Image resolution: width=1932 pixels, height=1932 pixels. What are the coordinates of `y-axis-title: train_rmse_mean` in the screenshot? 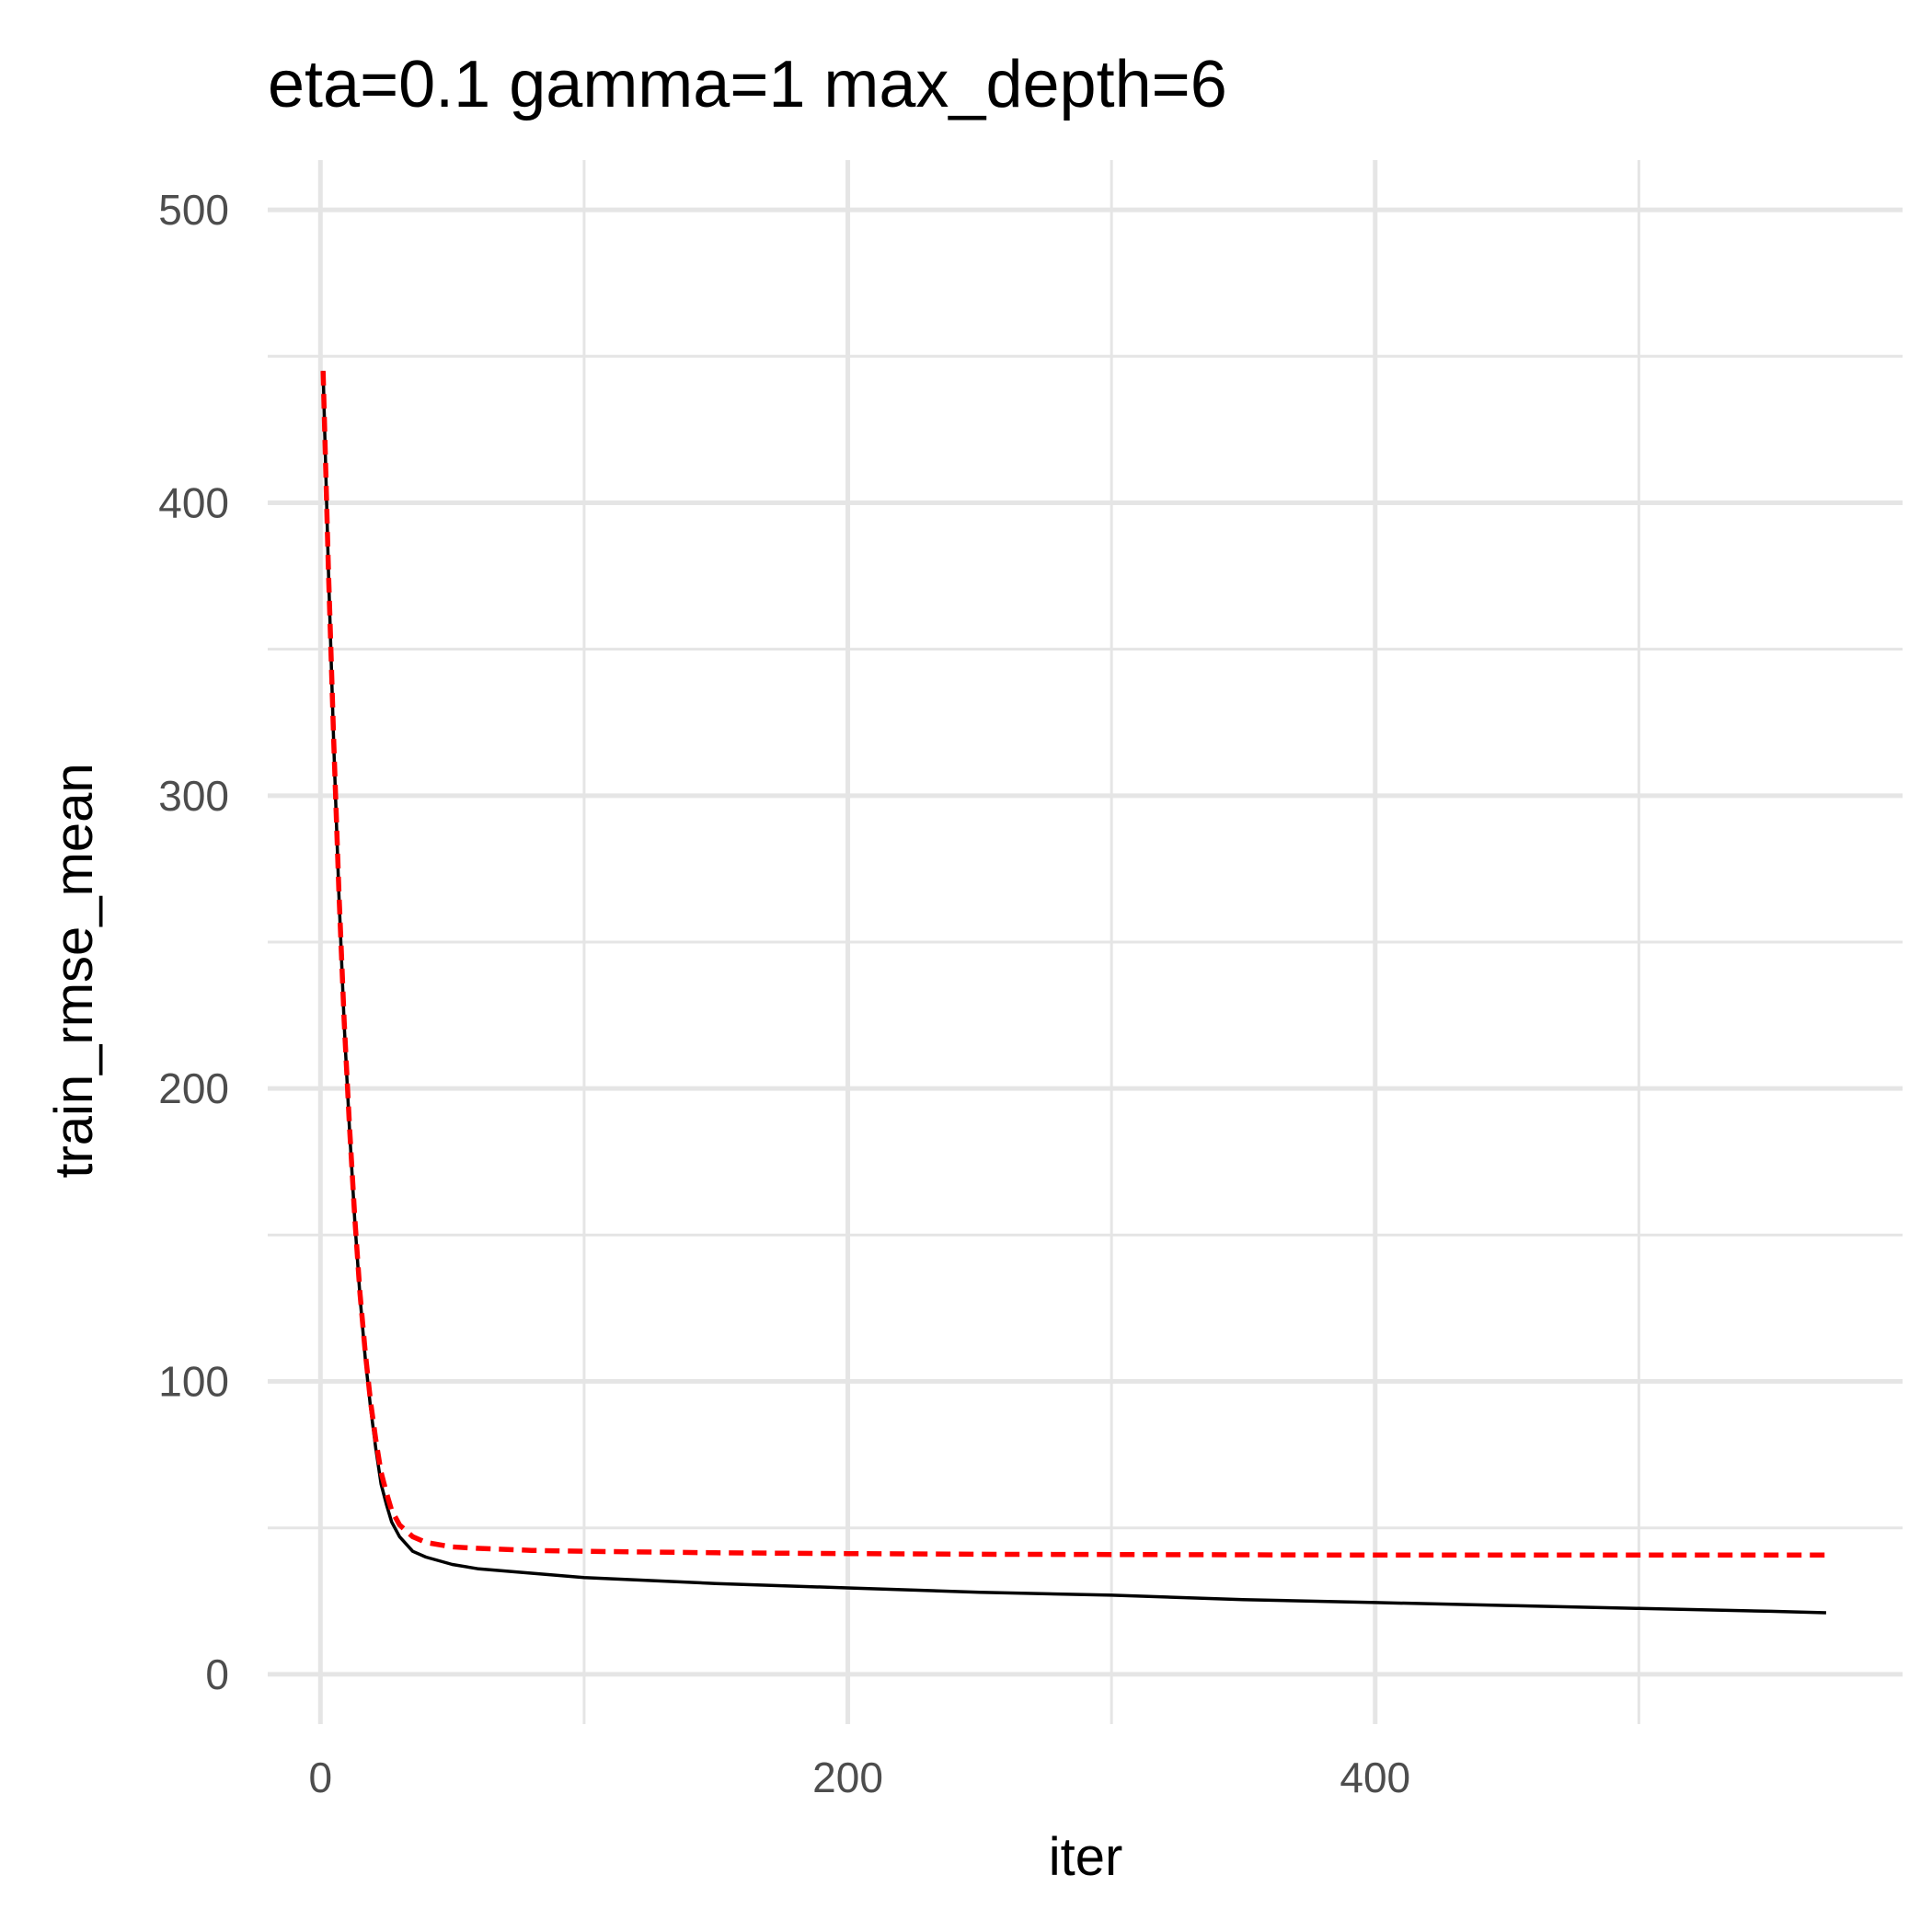 It's located at (74, 970).